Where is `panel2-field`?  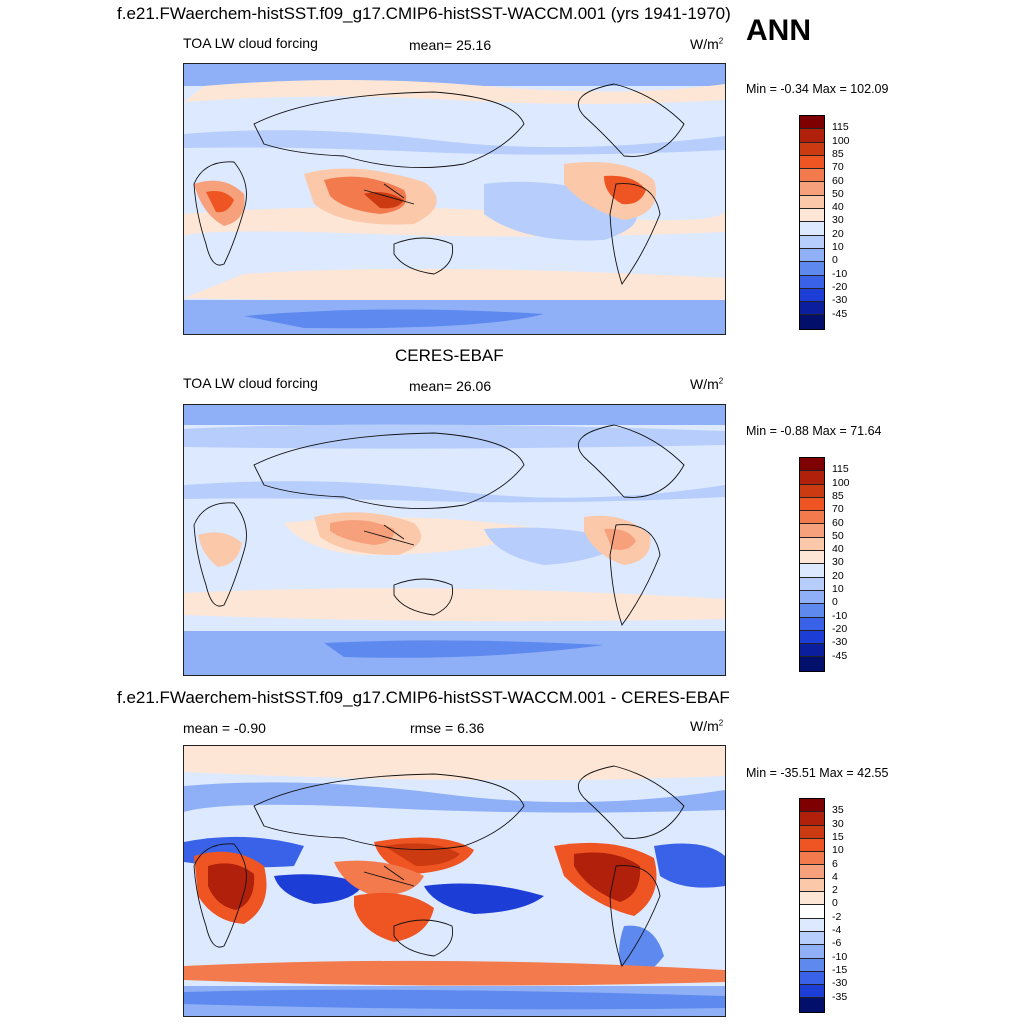 panel2-field is located at coordinates (454, 540).